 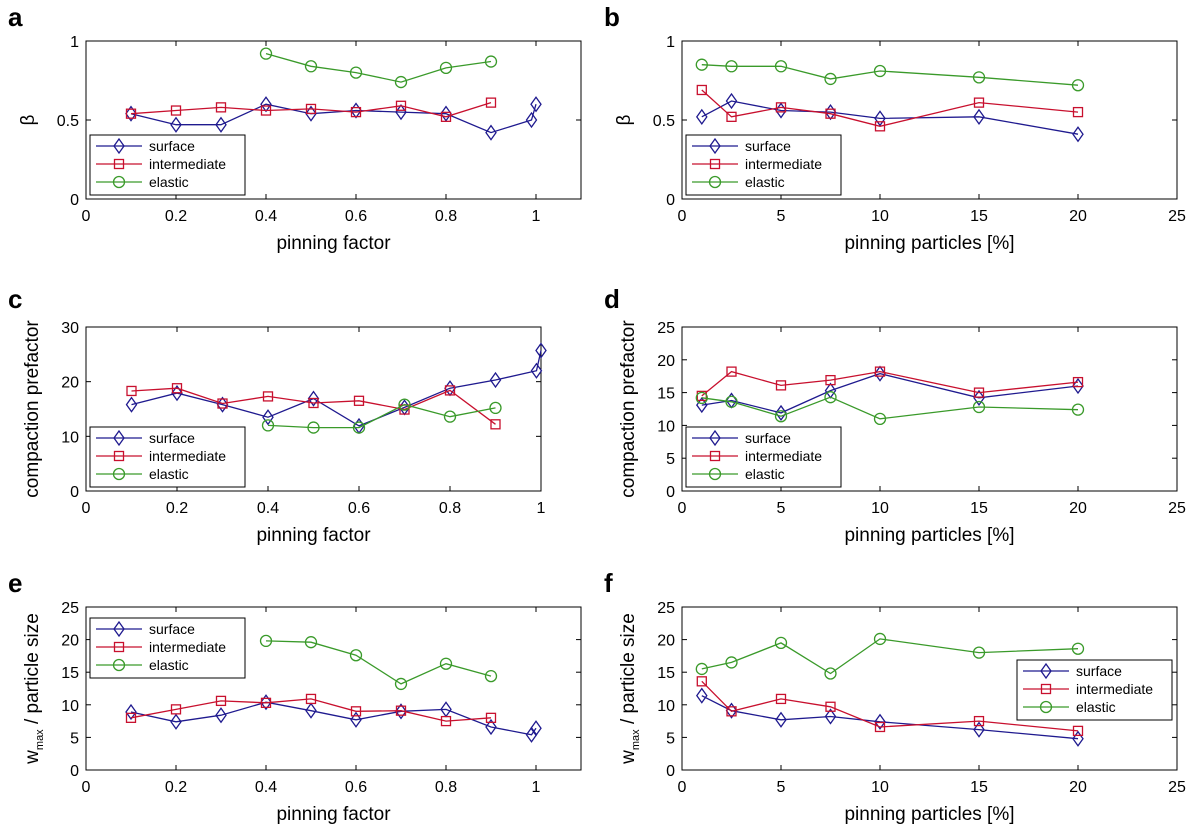 I want to click on panel-label: b, so click(x=612, y=17).